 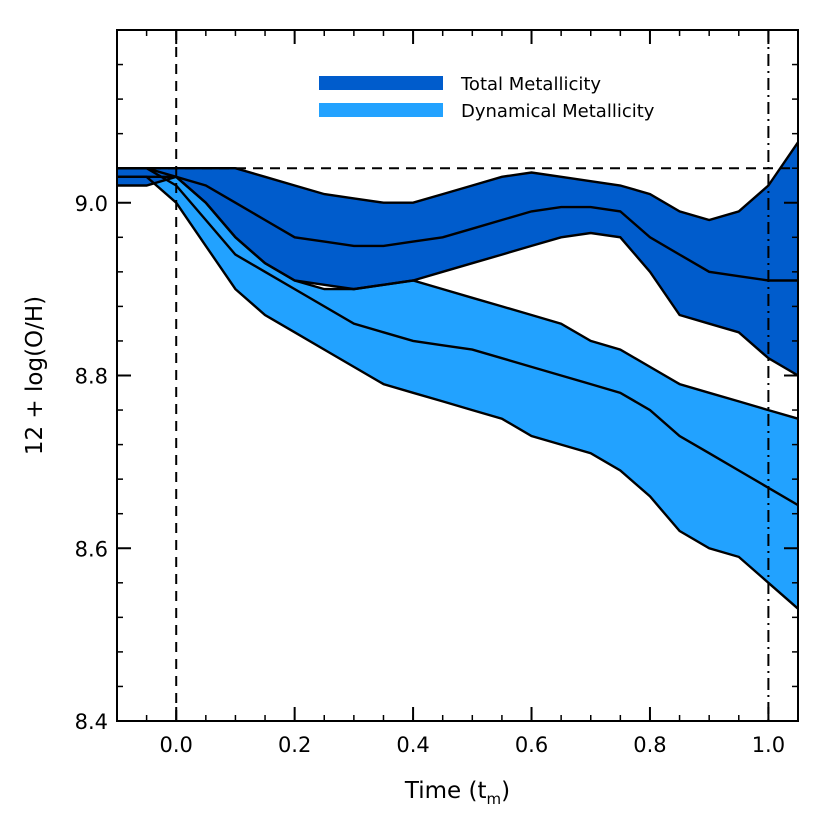 What do you see at coordinates (445, 791) in the screenshot?
I see `x-axis-label-main: Time (t` at bounding box center [445, 791].